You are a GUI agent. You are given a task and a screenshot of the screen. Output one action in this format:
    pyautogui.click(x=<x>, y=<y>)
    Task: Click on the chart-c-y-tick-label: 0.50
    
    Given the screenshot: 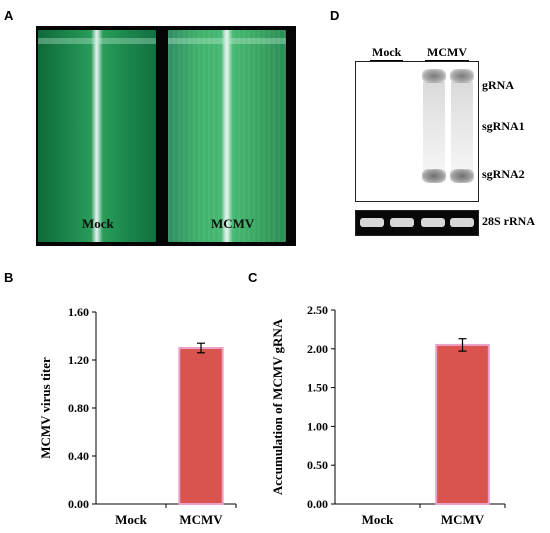 What is the action you would take?
    pyautogui.click(x=317, y=465)
    